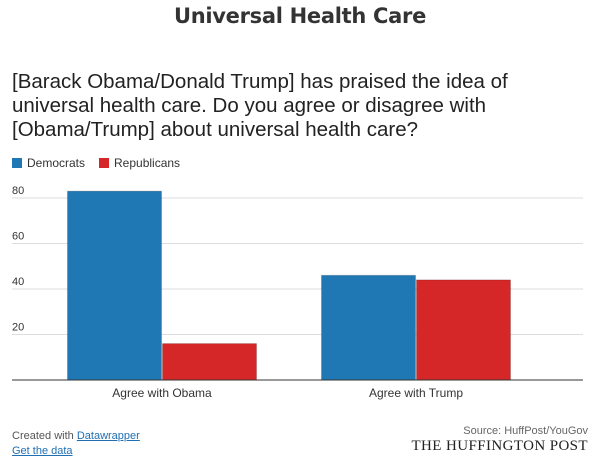 The image size is (600, 462). Describe the element at coordinates (18, 282) in the screenshot. I see `y-tick-label-40: 40` at that location.